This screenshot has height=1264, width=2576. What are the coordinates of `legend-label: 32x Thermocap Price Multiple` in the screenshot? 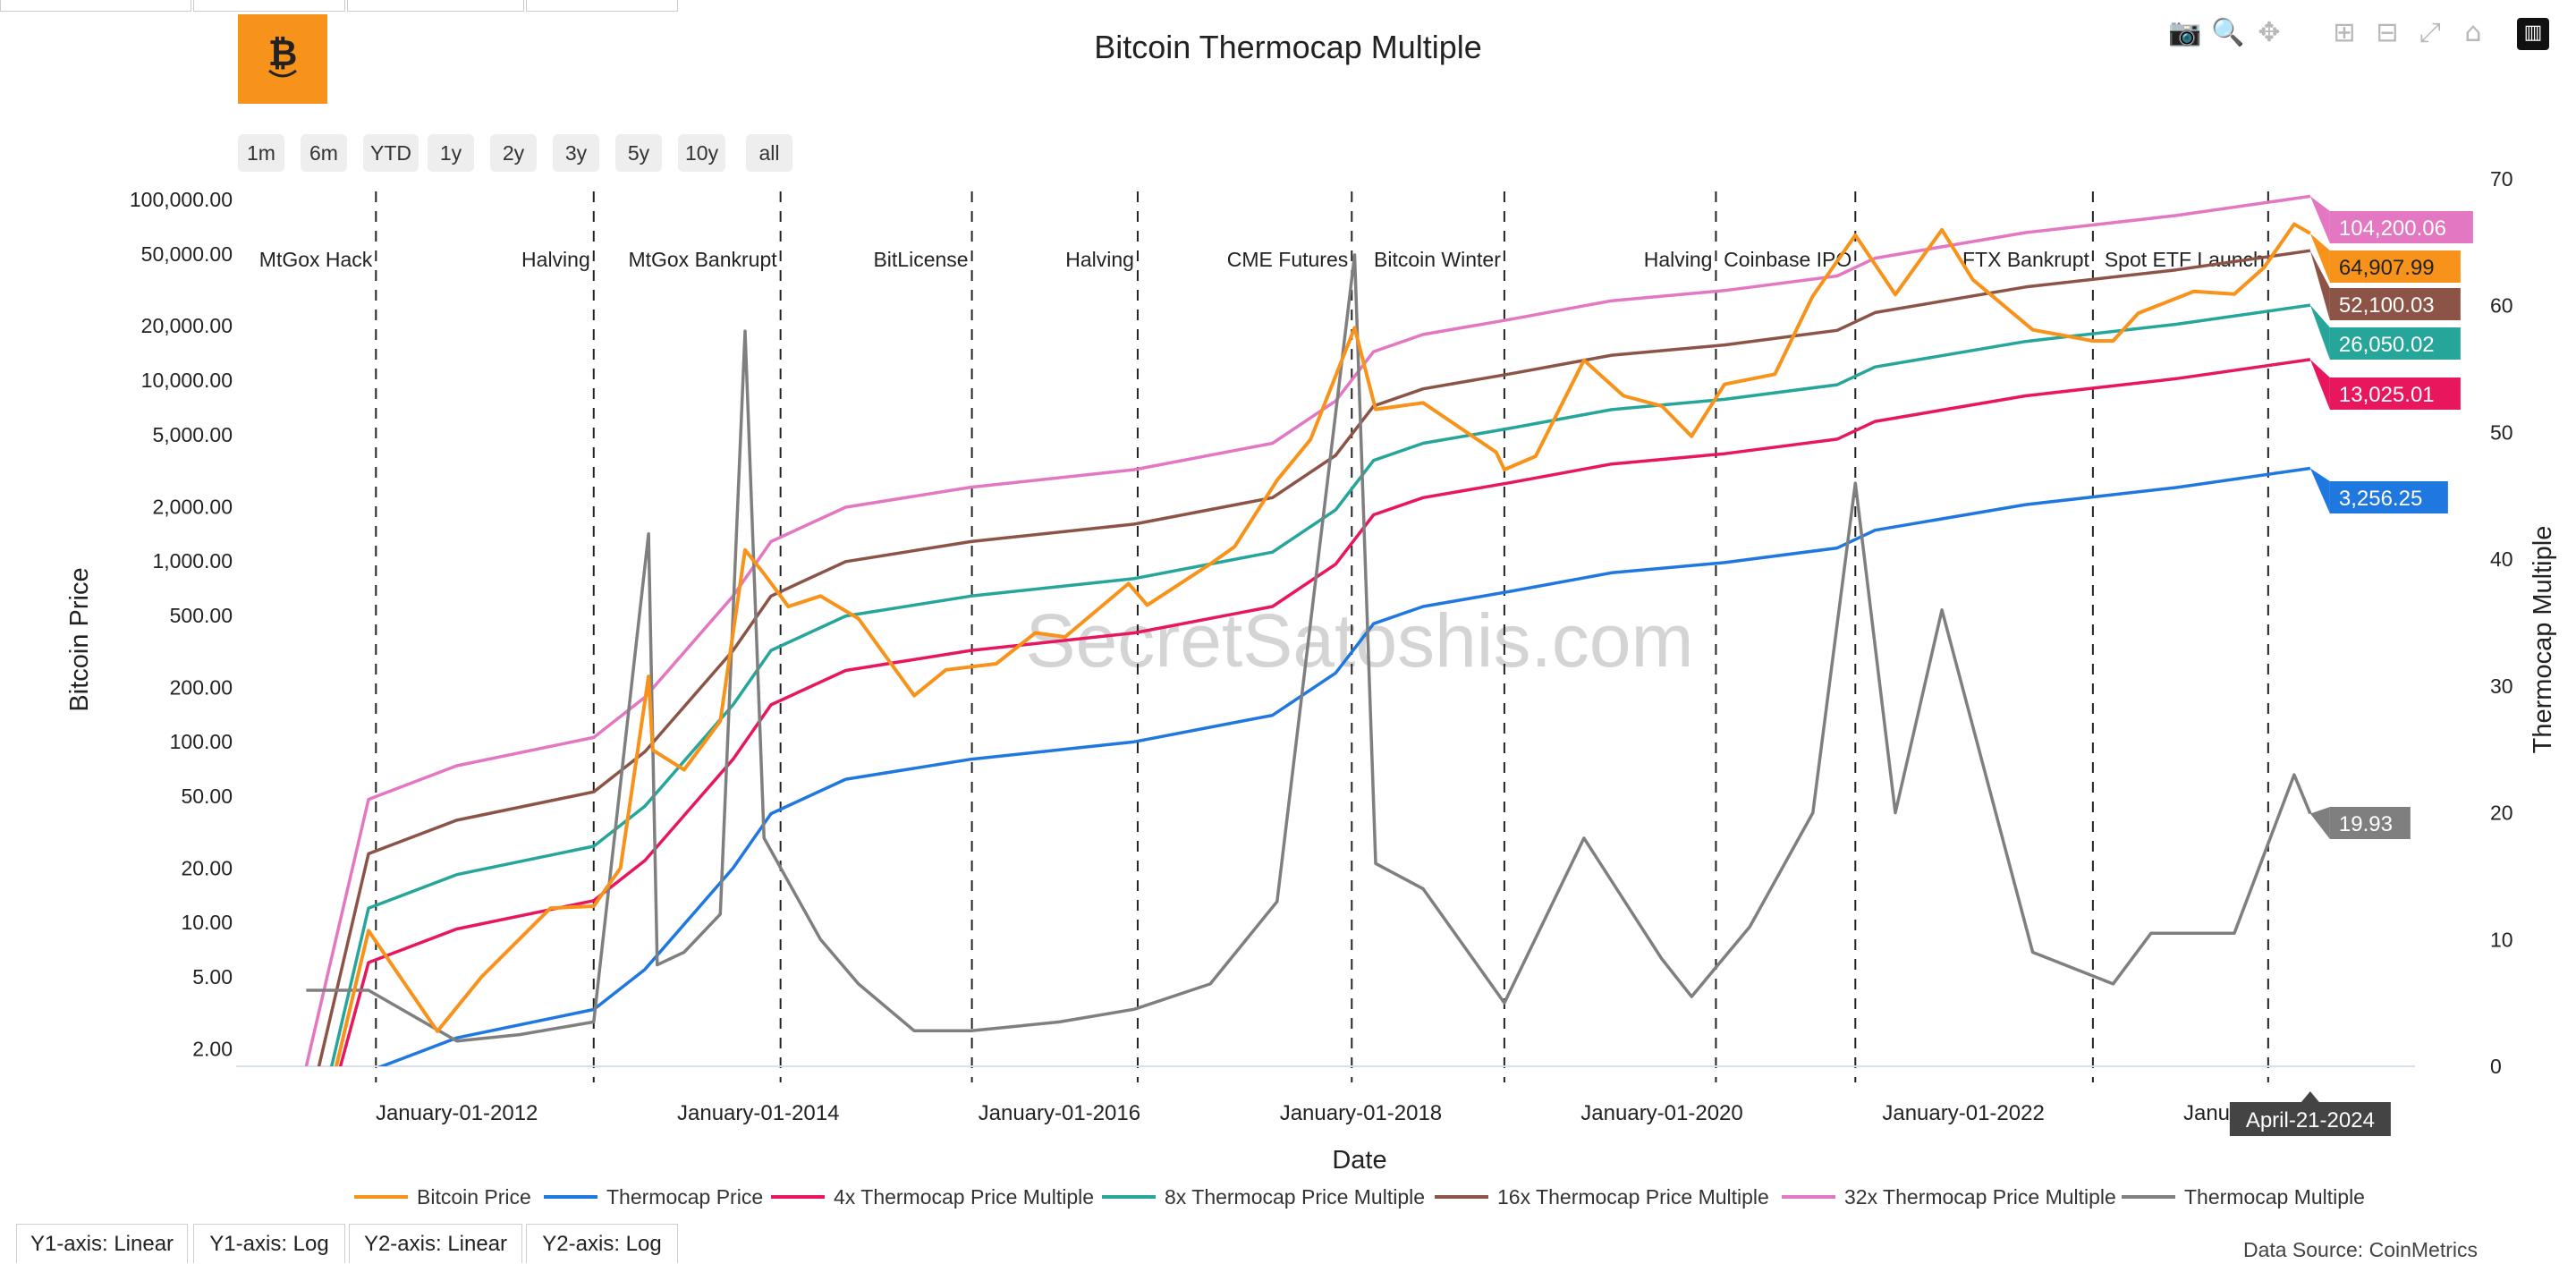 It's located at (1980, 1196).